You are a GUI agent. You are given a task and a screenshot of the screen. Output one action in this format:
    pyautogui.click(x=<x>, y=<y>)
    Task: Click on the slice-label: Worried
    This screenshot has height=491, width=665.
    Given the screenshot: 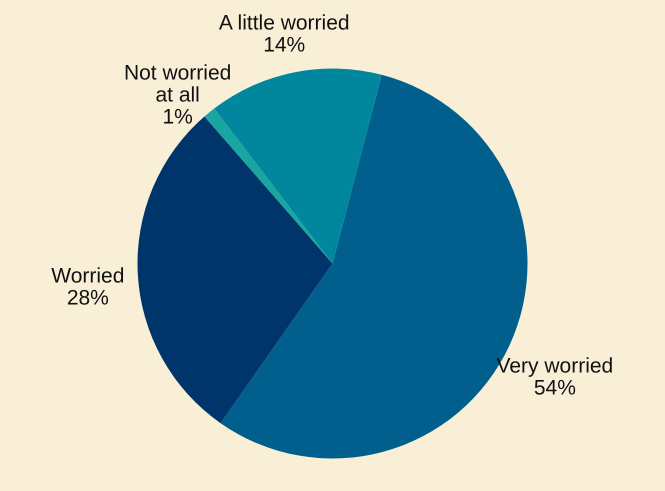 What is the action you would take?
    pyautogui.click(x=87, y=276)
    